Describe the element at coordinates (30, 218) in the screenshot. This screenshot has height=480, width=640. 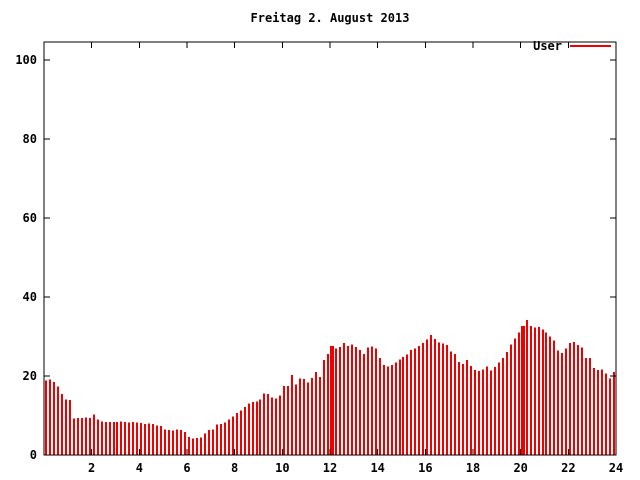
I see `y-tick-label: 60` at that location.